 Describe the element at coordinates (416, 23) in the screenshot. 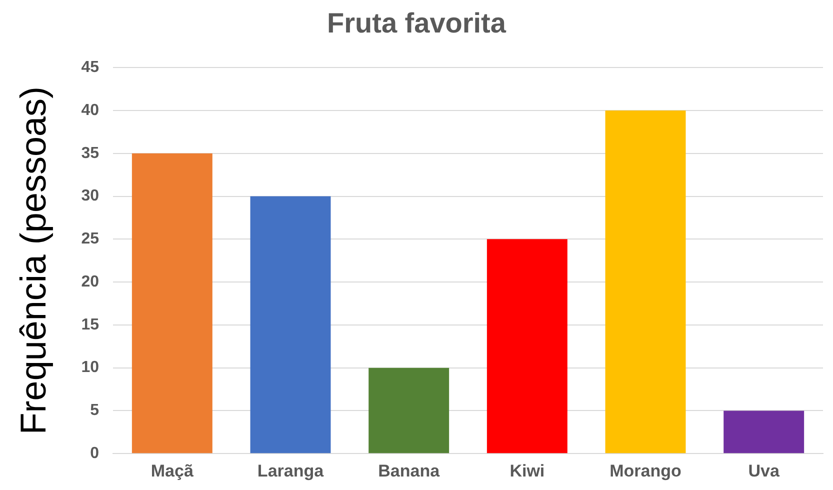

I see `chart-title: Fruta favorita` at that location.